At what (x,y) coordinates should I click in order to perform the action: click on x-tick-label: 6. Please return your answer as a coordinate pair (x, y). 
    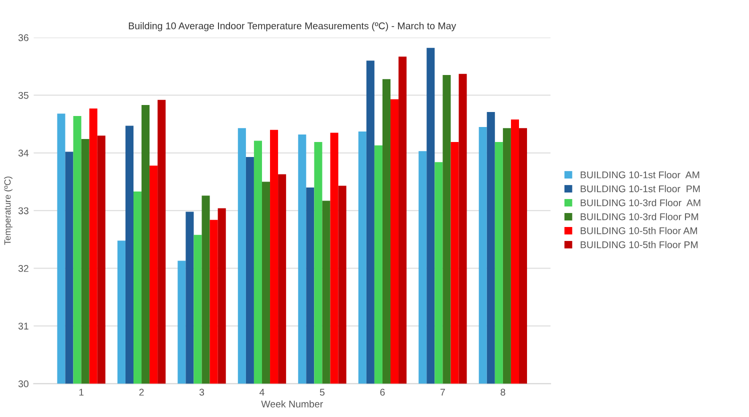
    Looking at the image, I should click on (382, 392).